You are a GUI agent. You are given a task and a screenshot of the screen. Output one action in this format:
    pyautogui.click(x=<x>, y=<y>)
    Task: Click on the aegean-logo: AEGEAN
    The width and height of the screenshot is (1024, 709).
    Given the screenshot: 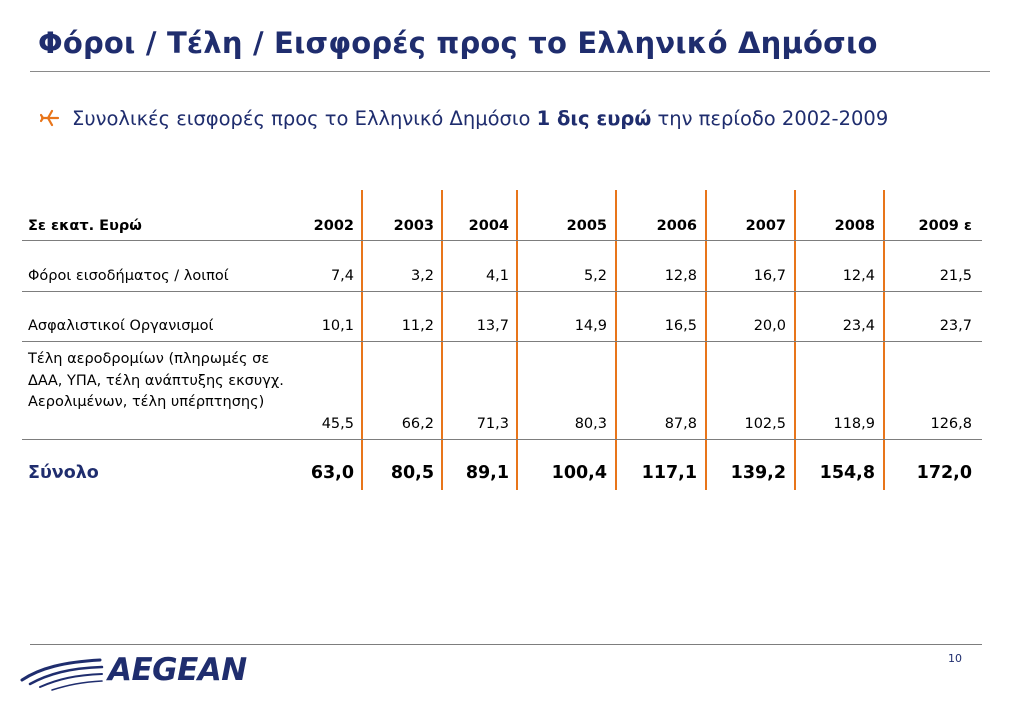 What is the action you would take?
    pyautogui.click(x=143, y=672)
    